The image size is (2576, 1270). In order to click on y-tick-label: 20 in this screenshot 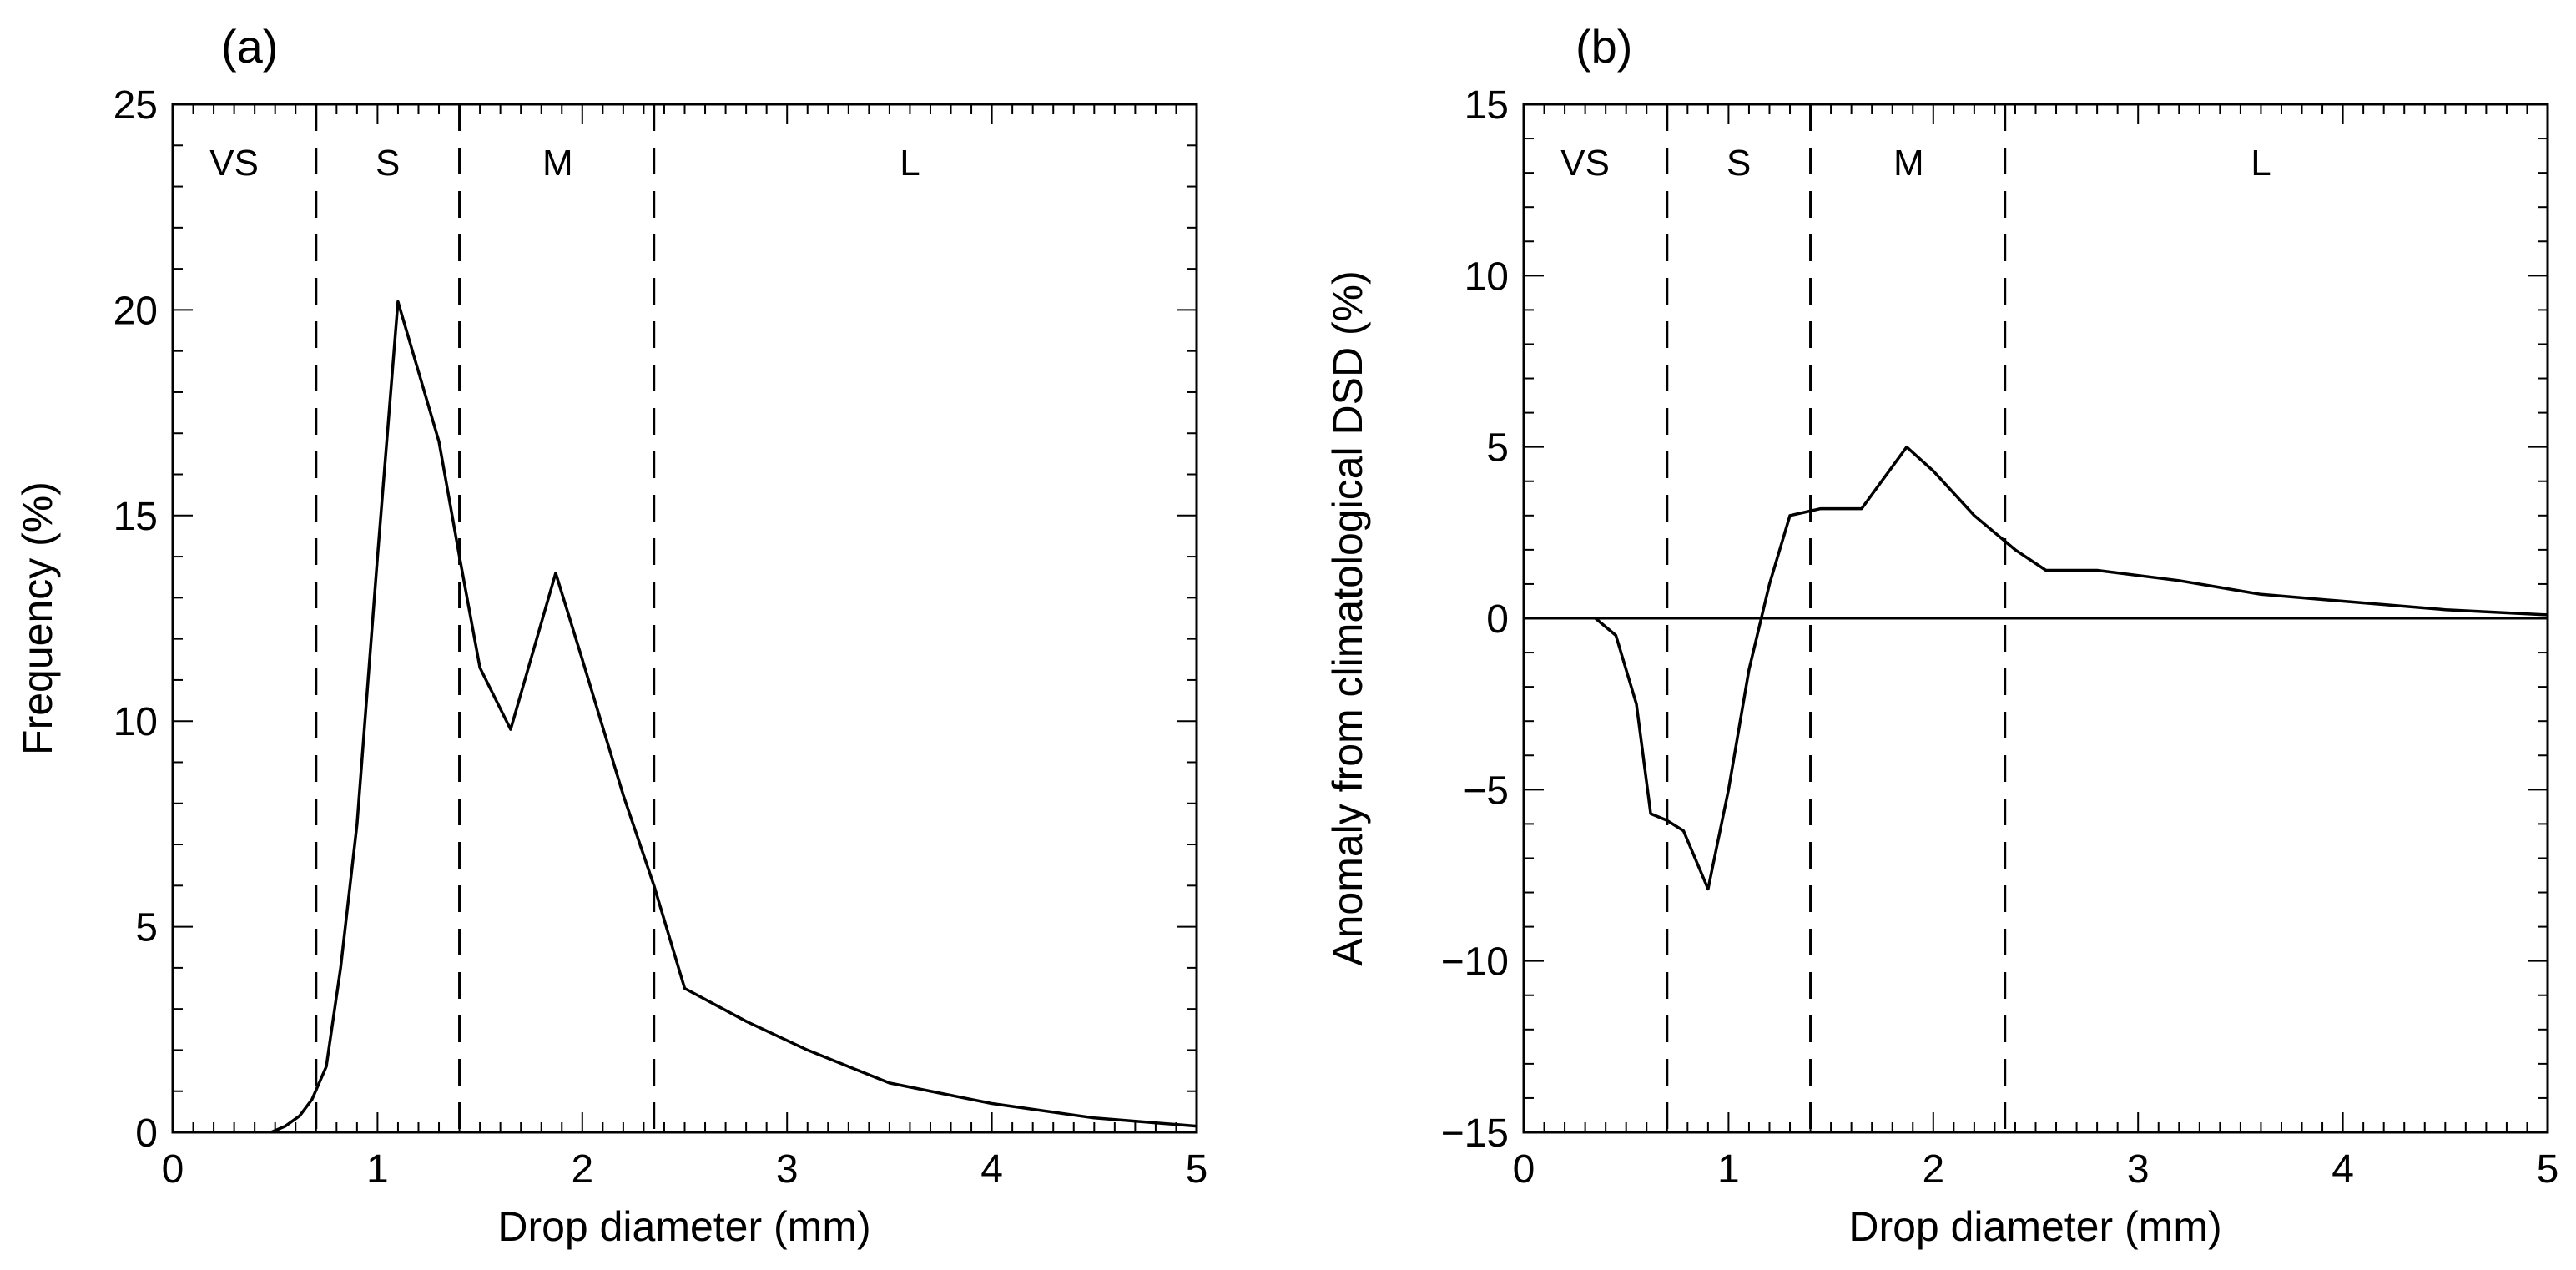, I will do `click(135, 311)`.